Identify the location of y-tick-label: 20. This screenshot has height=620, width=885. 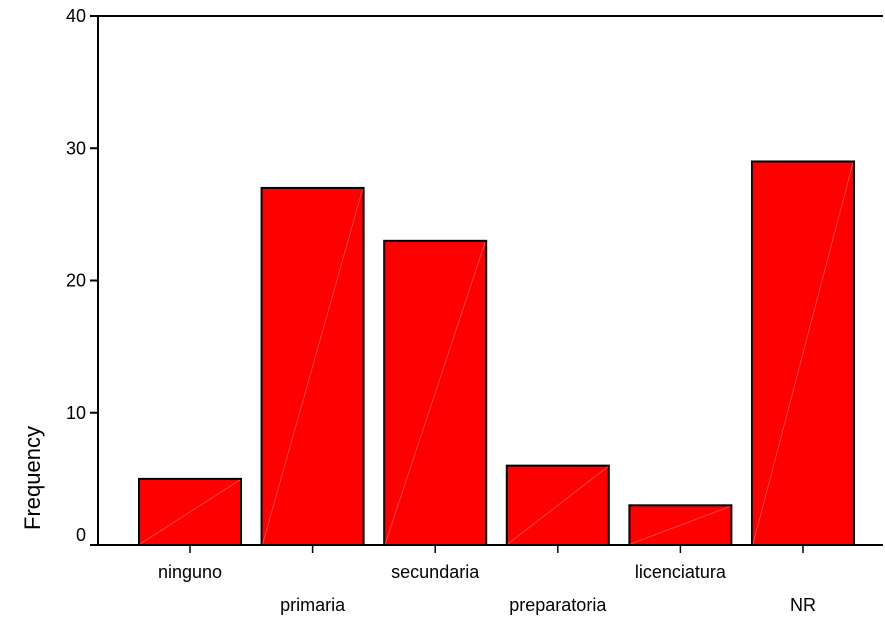
(76, 281).